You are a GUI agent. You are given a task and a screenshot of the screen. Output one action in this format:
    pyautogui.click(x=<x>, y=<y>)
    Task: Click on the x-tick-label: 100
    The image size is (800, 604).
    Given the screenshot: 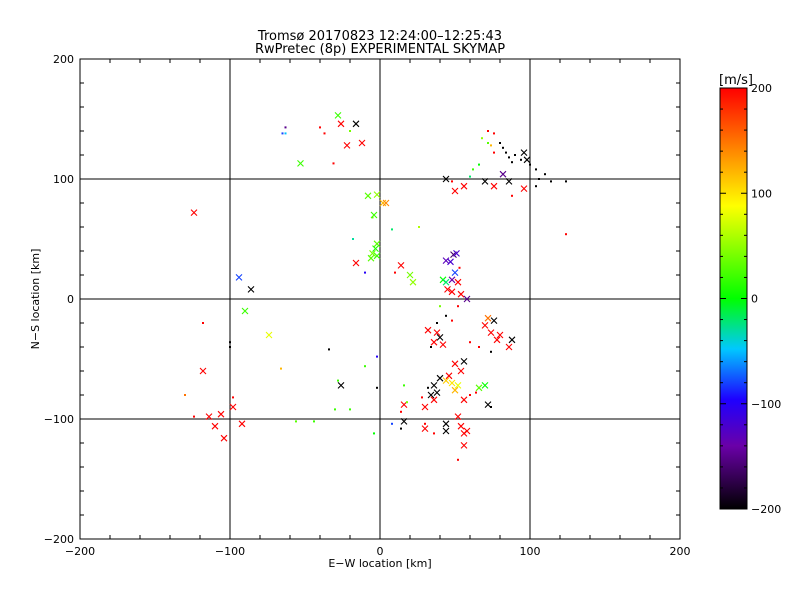 What is the action you would take?
    pyautogui.click(x=530, y=551)
    